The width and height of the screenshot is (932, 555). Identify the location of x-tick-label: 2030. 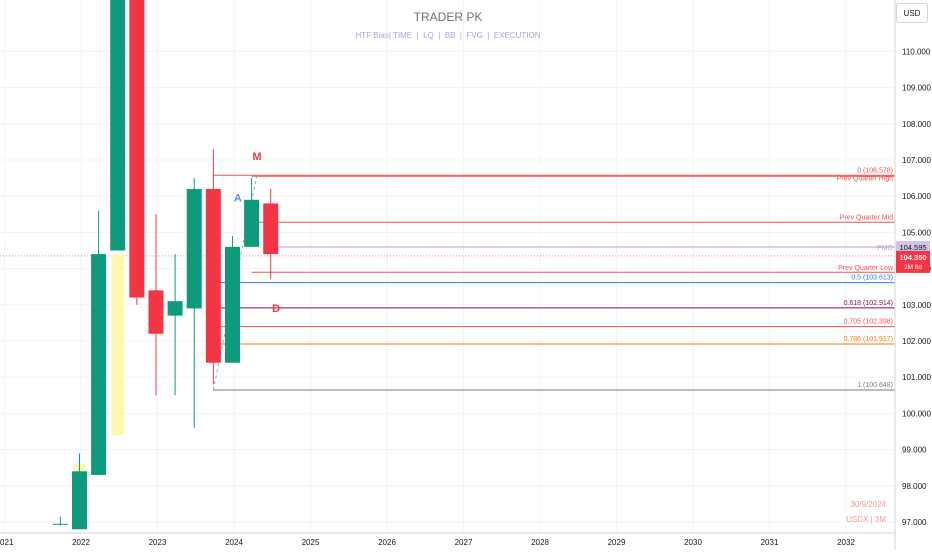
(693, 542).